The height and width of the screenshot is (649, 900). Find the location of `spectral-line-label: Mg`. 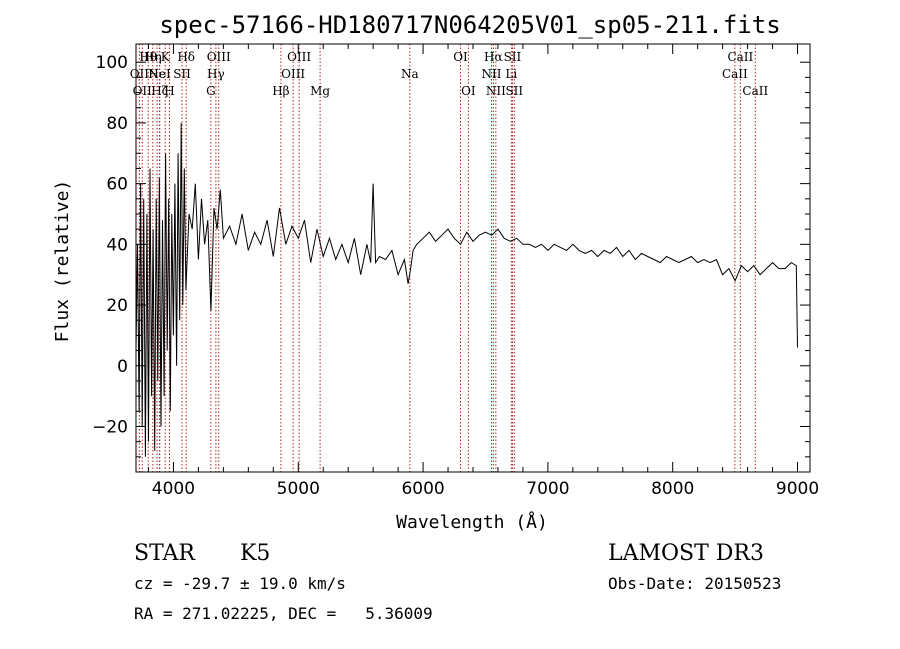

spectral-line-label: Mg is located at coordinates (320, 91).